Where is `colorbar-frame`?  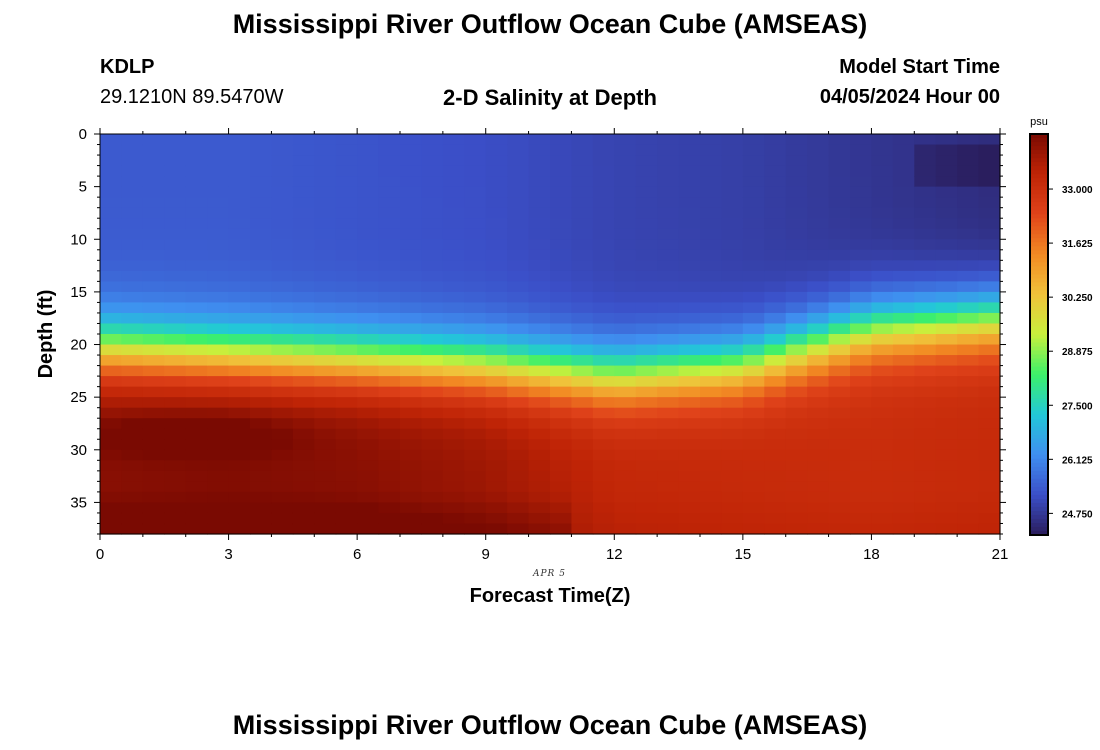 colorbar-frame is located at coordinates (1039, 334).